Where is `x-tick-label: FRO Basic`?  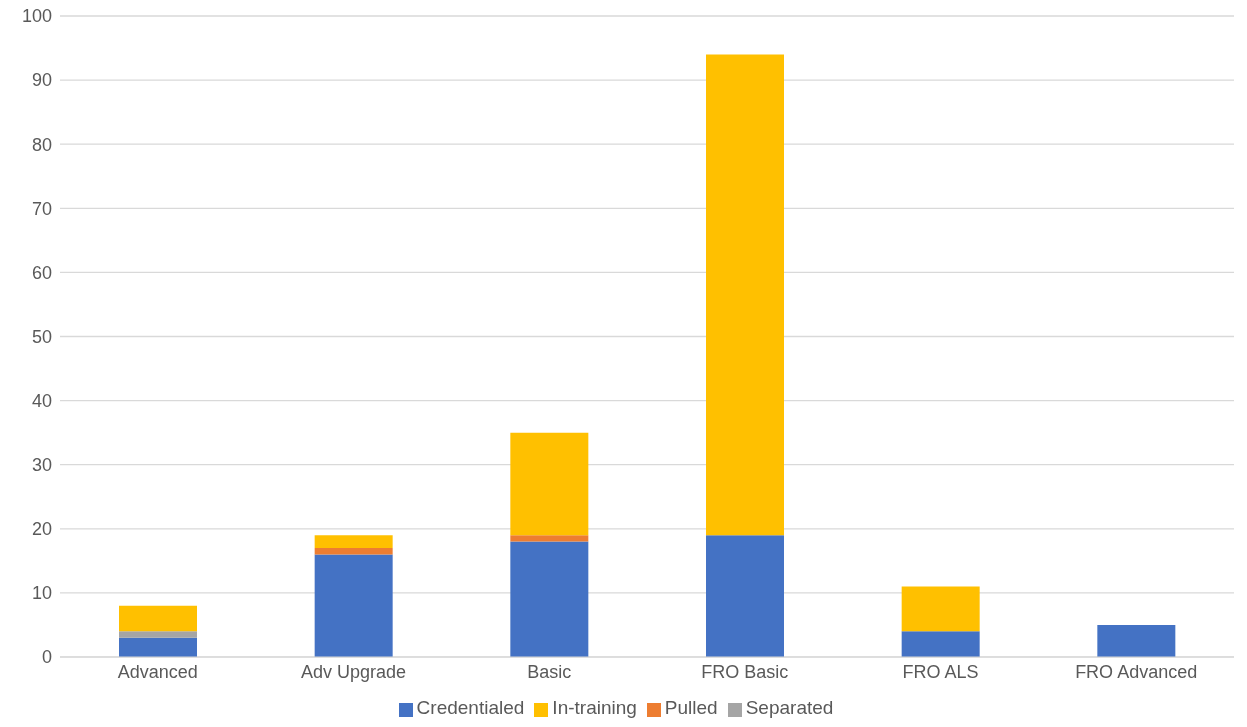 x-tick-label: FRO Basic is located at coordinates (745, 671).